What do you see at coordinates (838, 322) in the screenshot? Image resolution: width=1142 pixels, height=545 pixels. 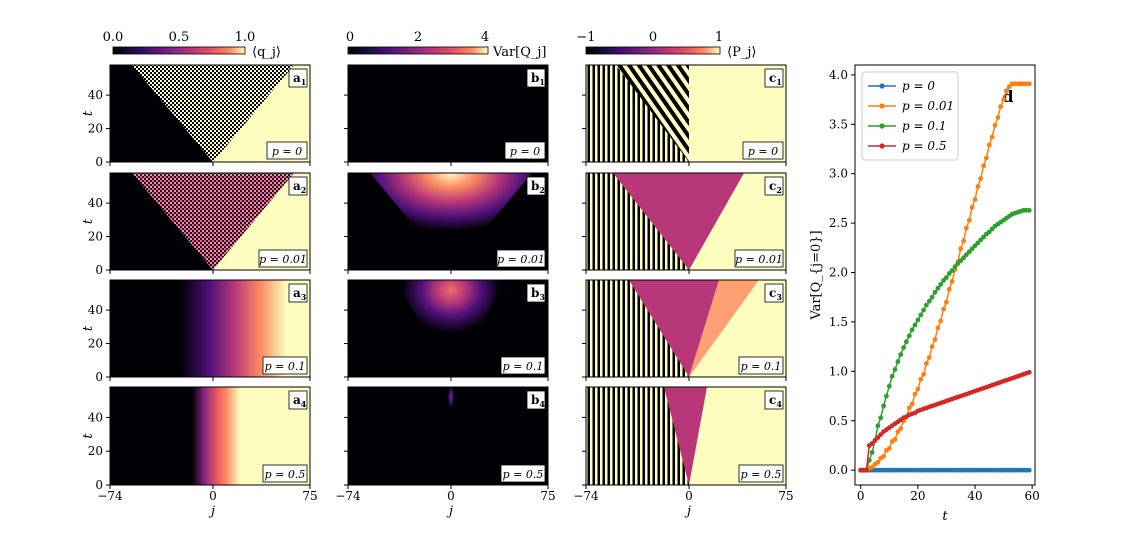 I see `y-tick-label: 1.5` at bounding box center [838, 322].